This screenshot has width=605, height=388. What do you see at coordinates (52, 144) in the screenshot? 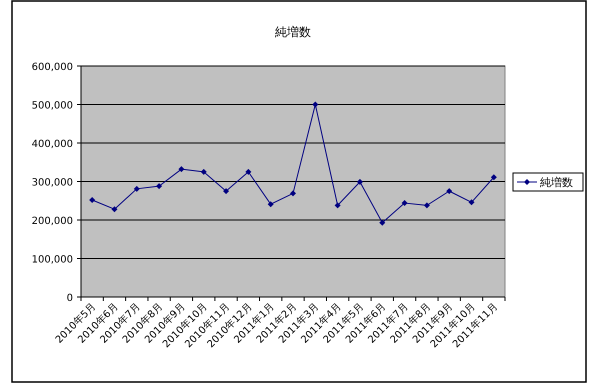
I see `y-tick-label: 400,000` at bounding box center [52, 144].